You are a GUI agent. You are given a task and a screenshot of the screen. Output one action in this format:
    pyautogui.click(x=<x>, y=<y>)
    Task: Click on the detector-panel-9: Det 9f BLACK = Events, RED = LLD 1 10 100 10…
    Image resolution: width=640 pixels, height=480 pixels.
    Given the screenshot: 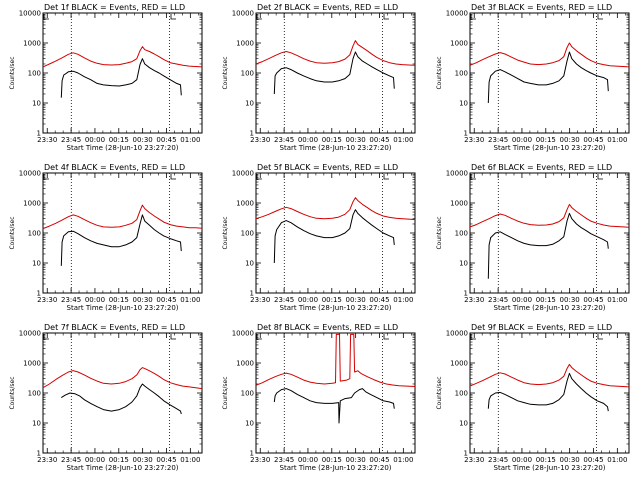 What is the action you would take?
    pyautogui.click(x=533, y=397)
    